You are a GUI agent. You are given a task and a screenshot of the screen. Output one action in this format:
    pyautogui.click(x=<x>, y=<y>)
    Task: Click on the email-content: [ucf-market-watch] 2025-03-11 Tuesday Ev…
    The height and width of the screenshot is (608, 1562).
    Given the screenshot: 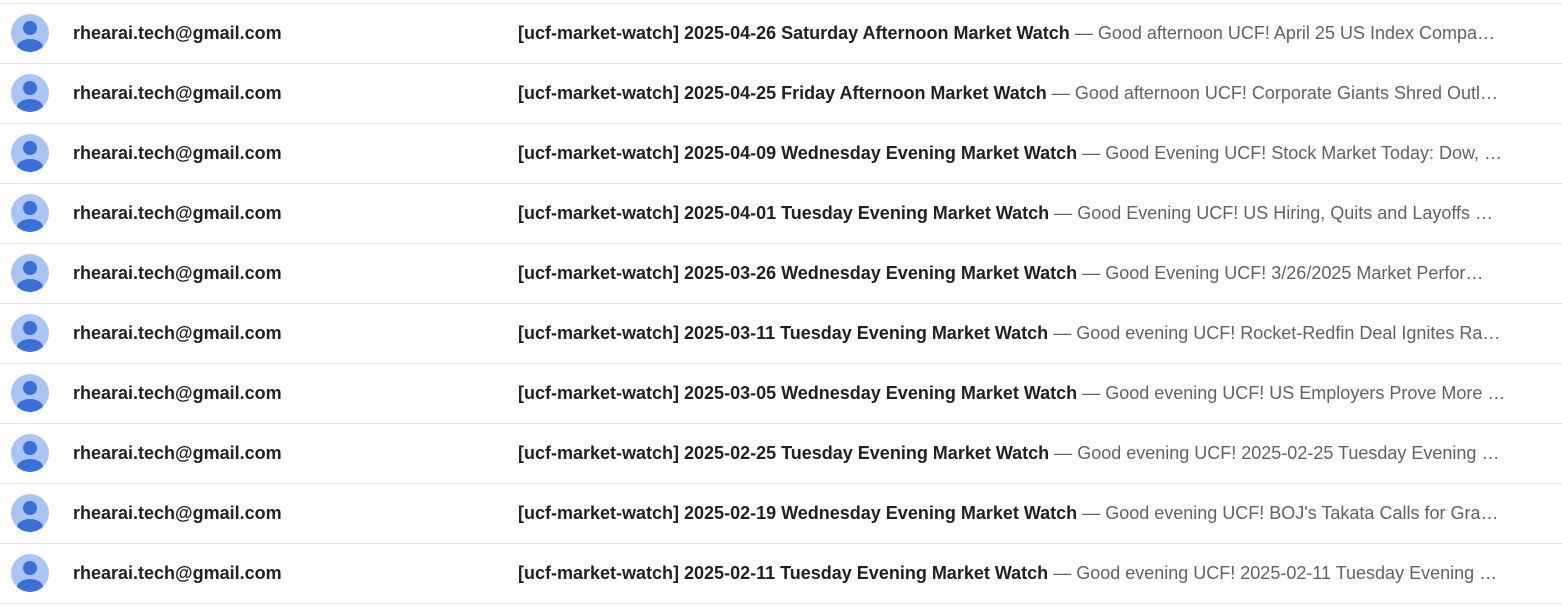 What is the action you would take?
    pyautogui.click(x=1022, y=333)
    